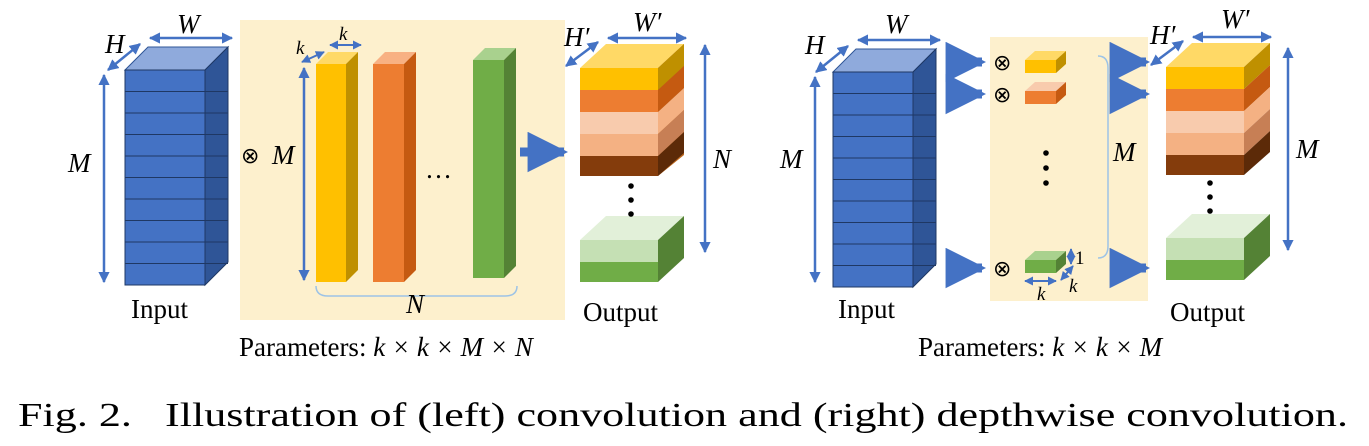 Image resolution: width=1369 pixels, height=446 pixels. What do you see at coordinates (176, 166) in the screenshot?
I see `left-input-block` at bounding box center [176, 166].